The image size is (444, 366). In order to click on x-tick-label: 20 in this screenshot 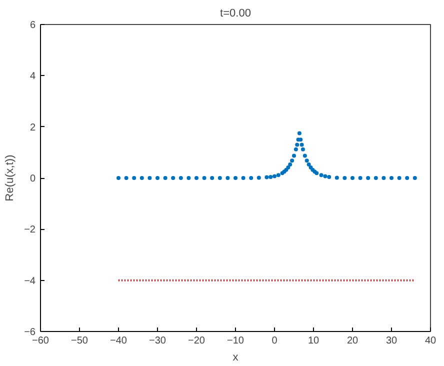, I will do `click(352, 341)`.